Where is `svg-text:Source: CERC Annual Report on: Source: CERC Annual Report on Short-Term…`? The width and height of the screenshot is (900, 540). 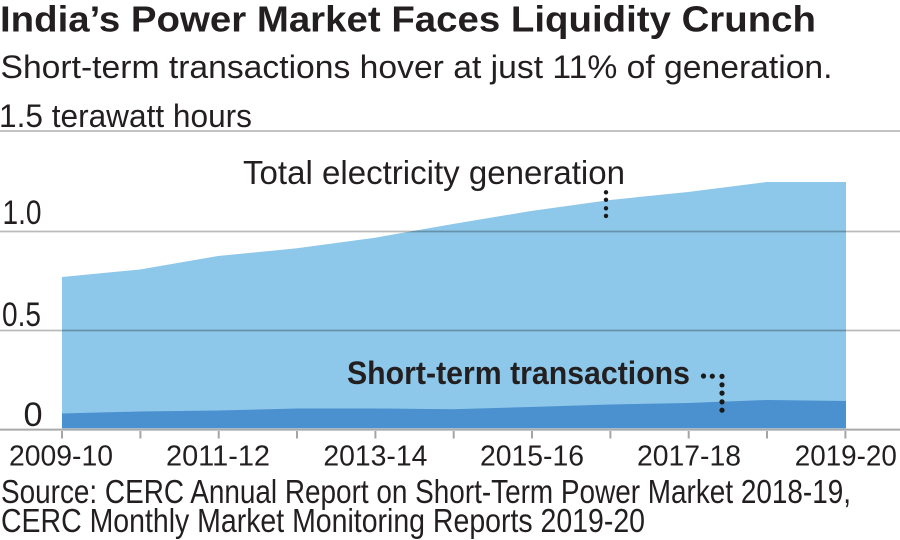
svg-text:Source: CERC Annual Report on: Source: CERC Annual Report on Short-Term… is located at coordinates (426, 491).